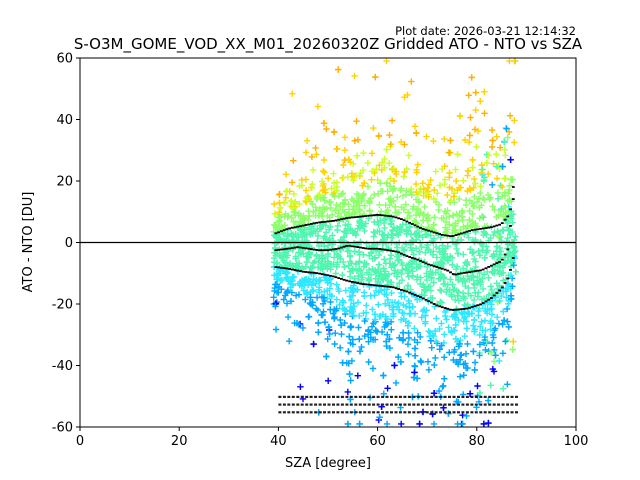 The width and height of the screenshot is (640, 480). What do you see at coordinates (62, 366) in the screenshot?
I see `y-tick-label: -40` at bounding box center [62, 366].